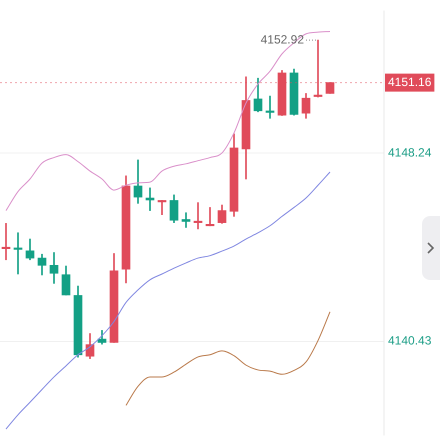 The image size is (440, 446). Describe the element at coordinates (410, 341) in the screenshot. I see `y-tick-label: 4140.43` at that location.